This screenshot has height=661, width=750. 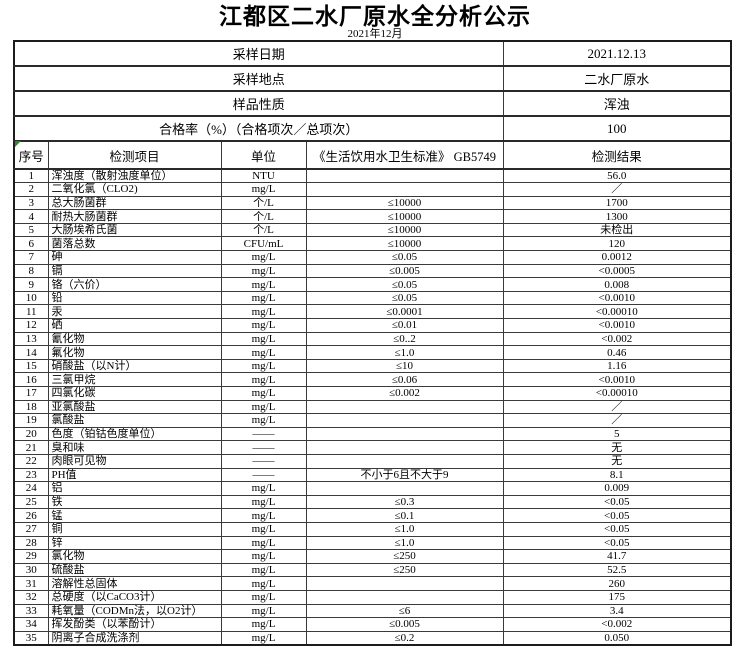 I want to click on standard-limit: ≤10, so click(x=404, y=366).